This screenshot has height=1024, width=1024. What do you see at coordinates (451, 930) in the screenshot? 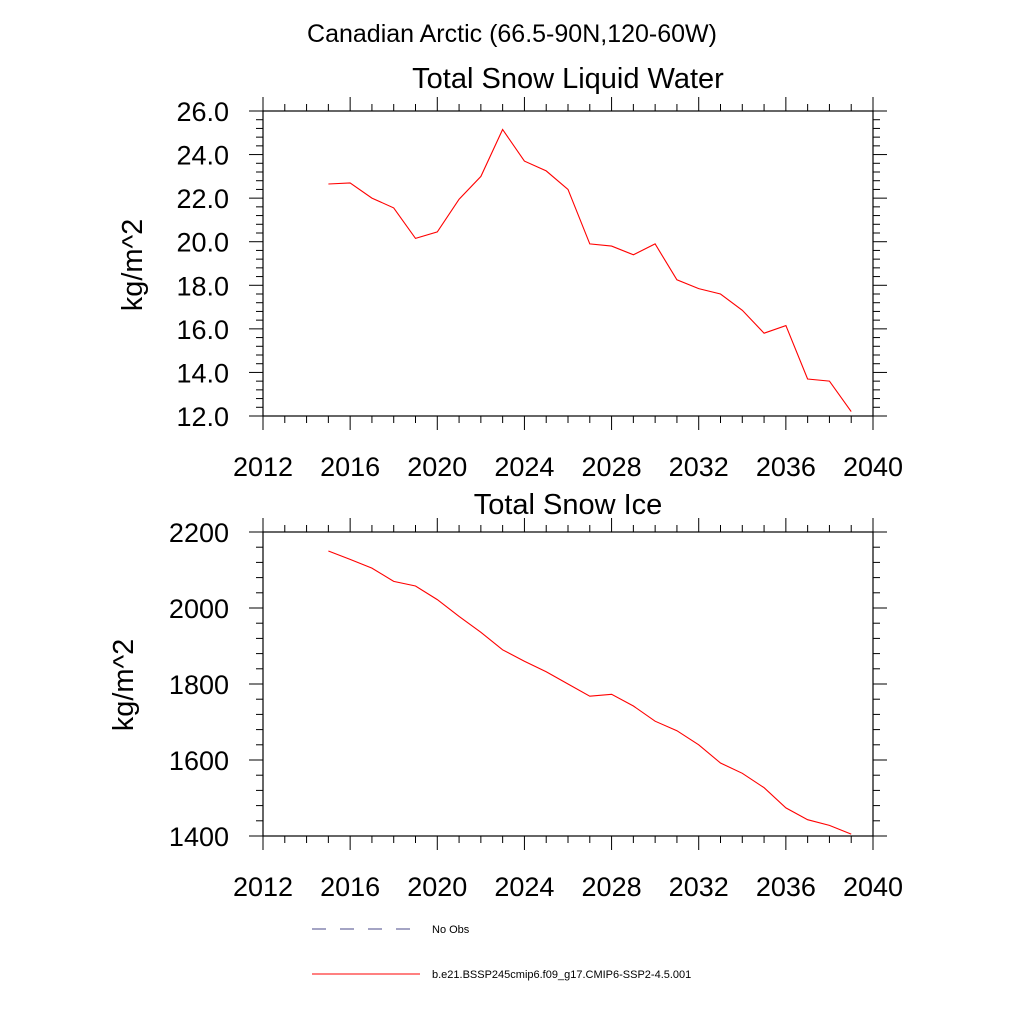
I see `legend-label-no-obs: No Obs` at bounding box center [451, 930].